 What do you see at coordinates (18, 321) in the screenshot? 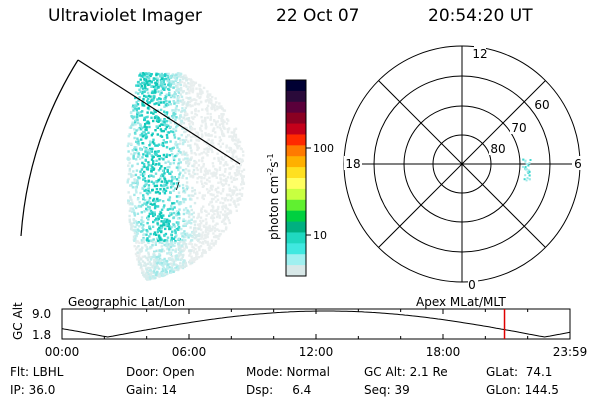
I see `gc-alt-axis-label: GC Alt` at bounding box center [18, 321].